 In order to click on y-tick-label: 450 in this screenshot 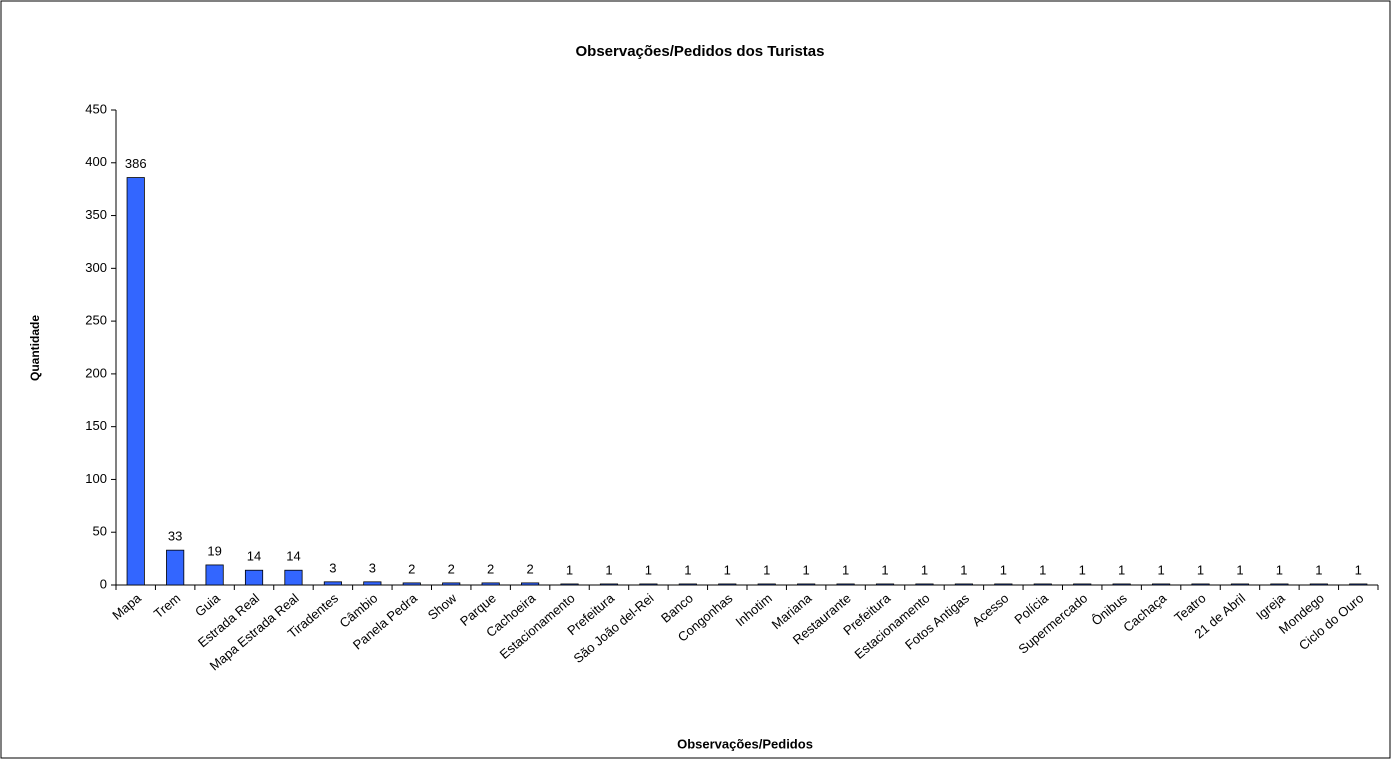, I will do `click(96, 108)`.